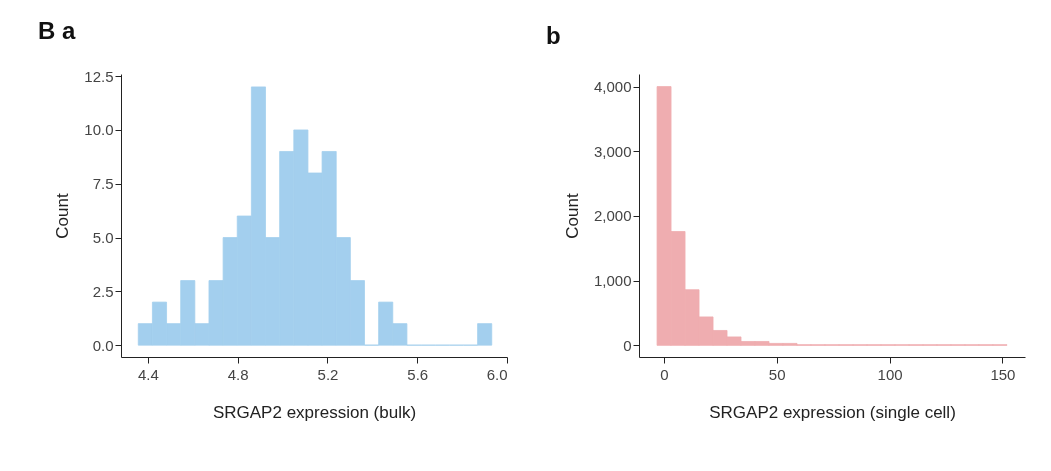 The height and width of the screenshot is (471, 1051). I want to click on x-tick-label: 150, so click(1003, 374).